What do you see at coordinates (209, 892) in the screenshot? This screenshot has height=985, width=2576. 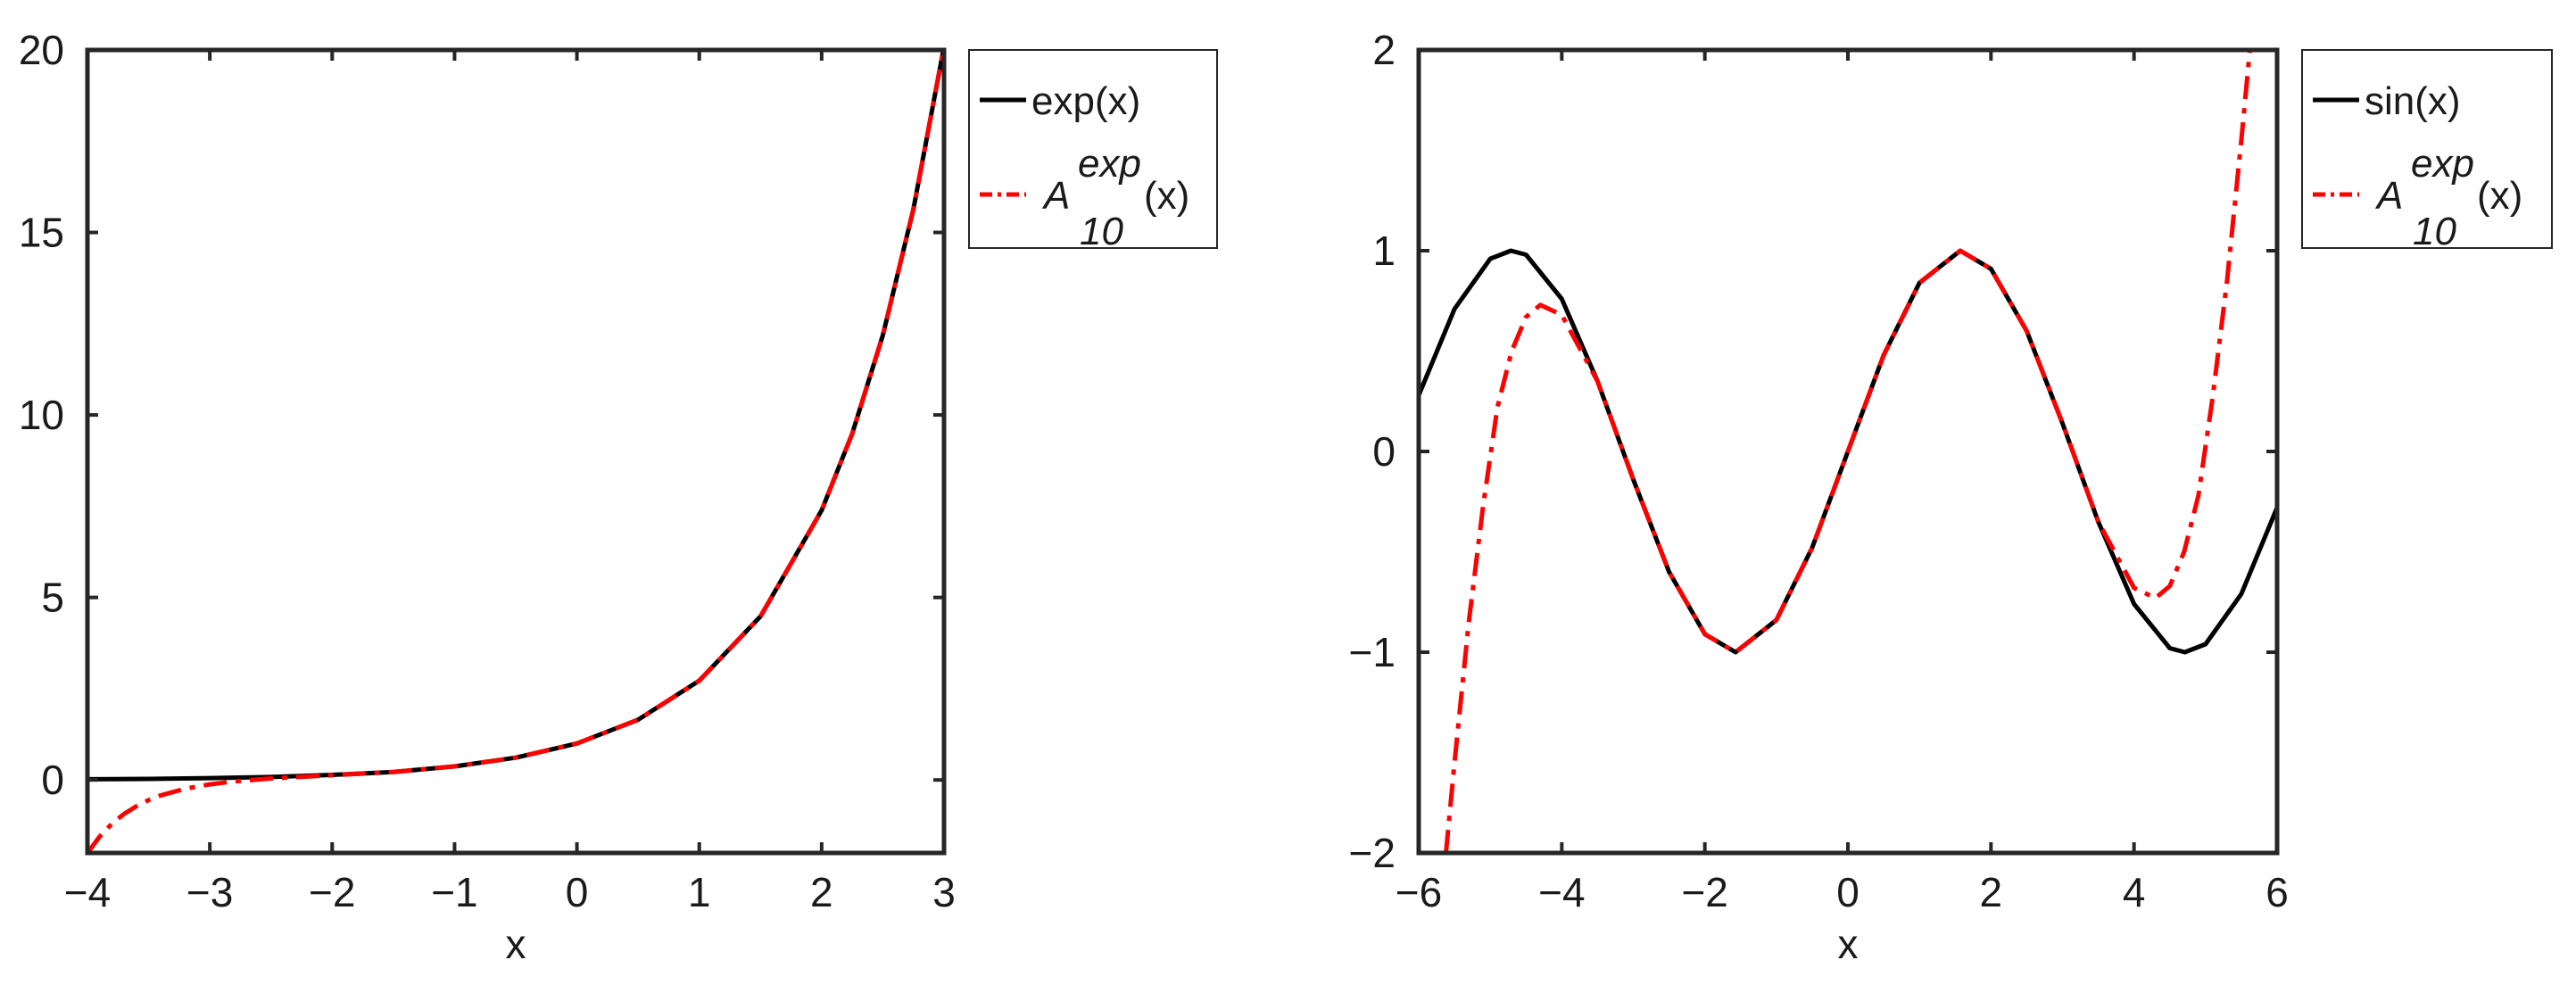 I see `x-tick-label: −3` at bounding box center [209, 892].